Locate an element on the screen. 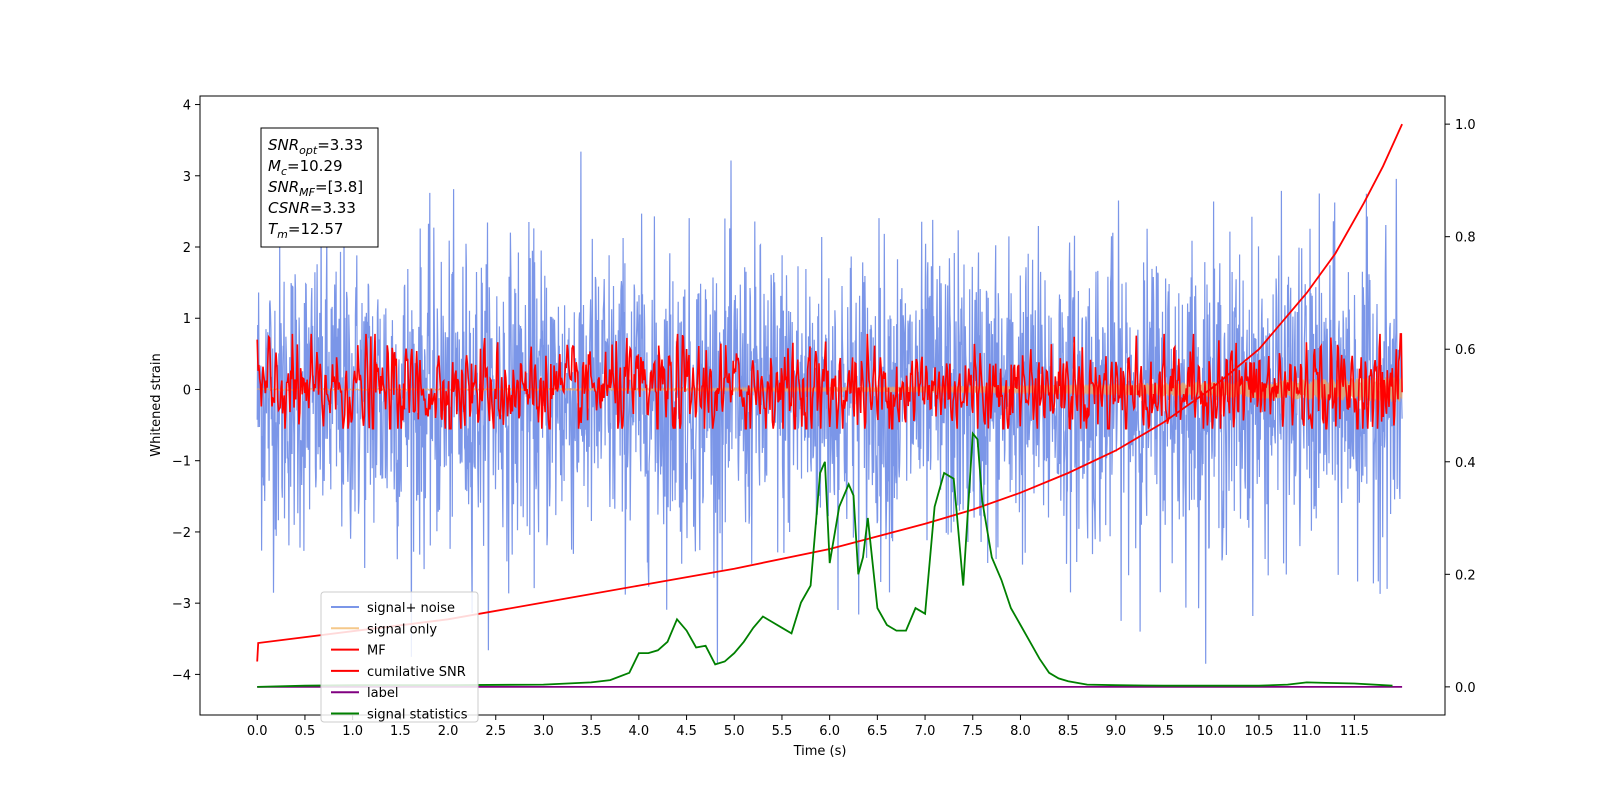 The height and width of the screenshot is (800, 1600). x-tick-label: 8.5 is located at coordinates (1068, 731).